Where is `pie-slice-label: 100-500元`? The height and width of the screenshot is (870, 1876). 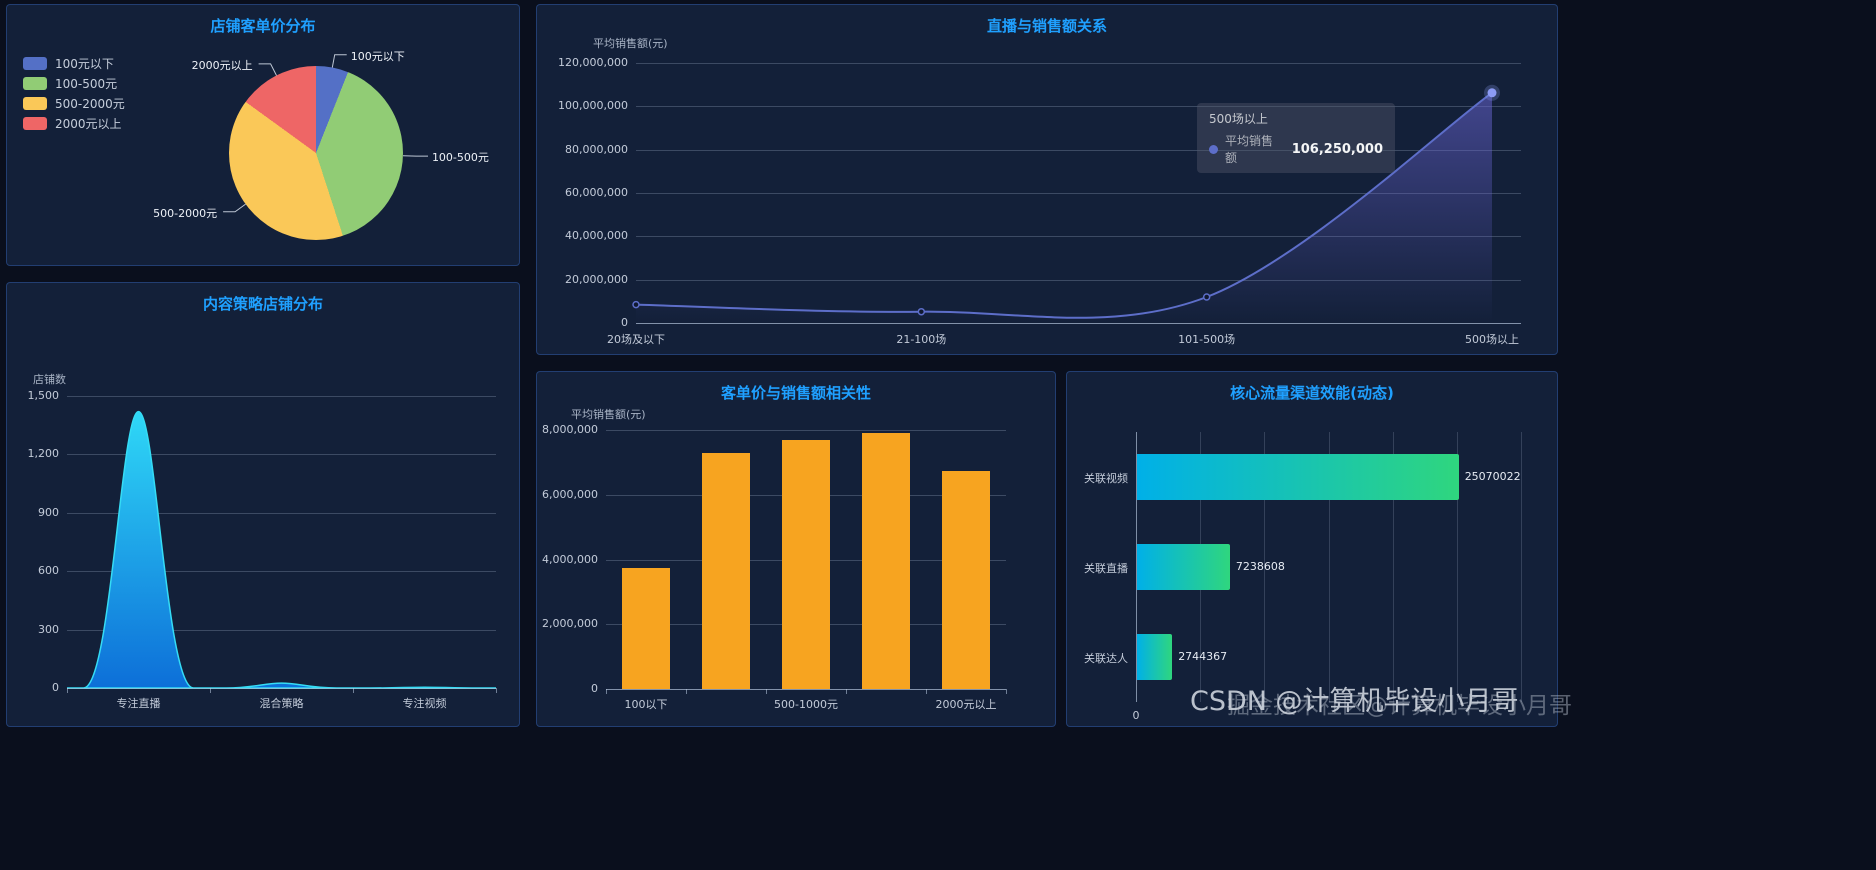 pie-slice-label: 100-500元 is located at coordinates (460, 158).